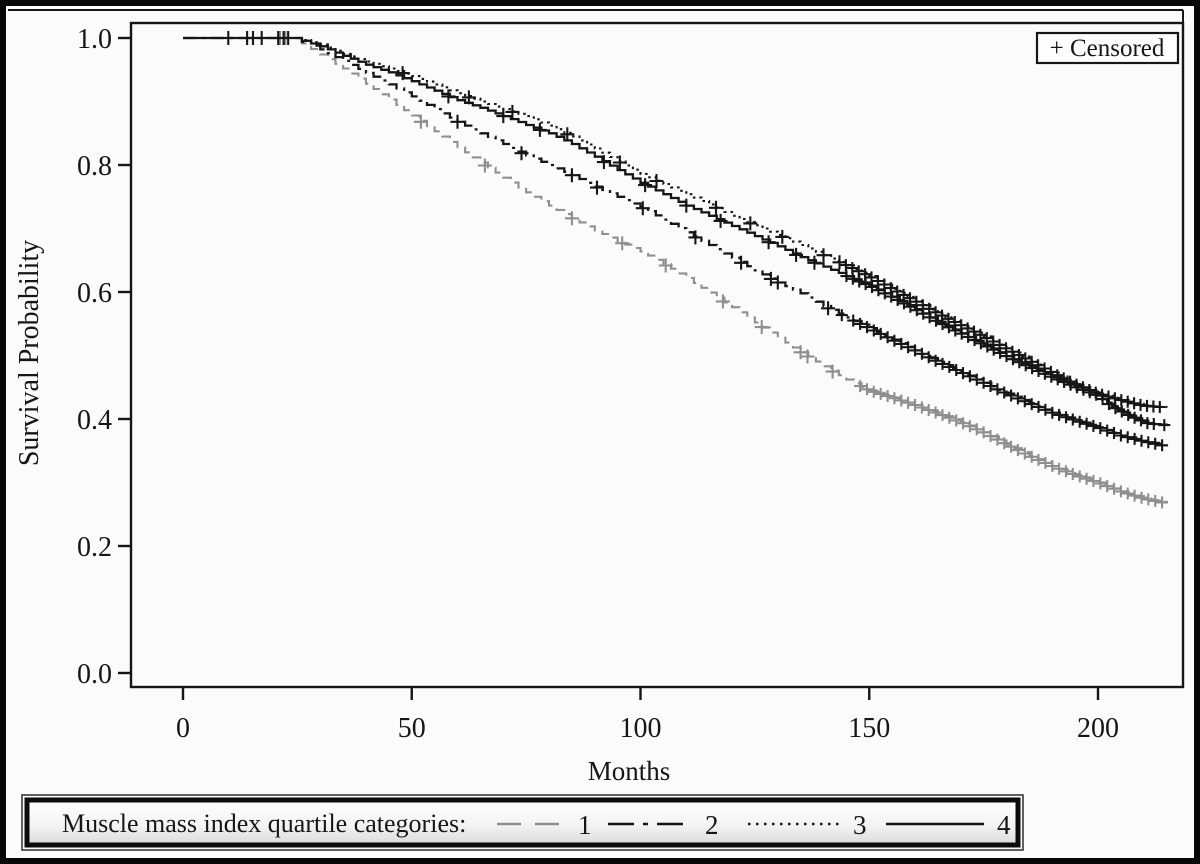 The image size is (1200, 864). What do you see at coordinates (94, 674) in the screenshot?
I see `y-tick-label: 0.0` at bounding box center [94, 674].